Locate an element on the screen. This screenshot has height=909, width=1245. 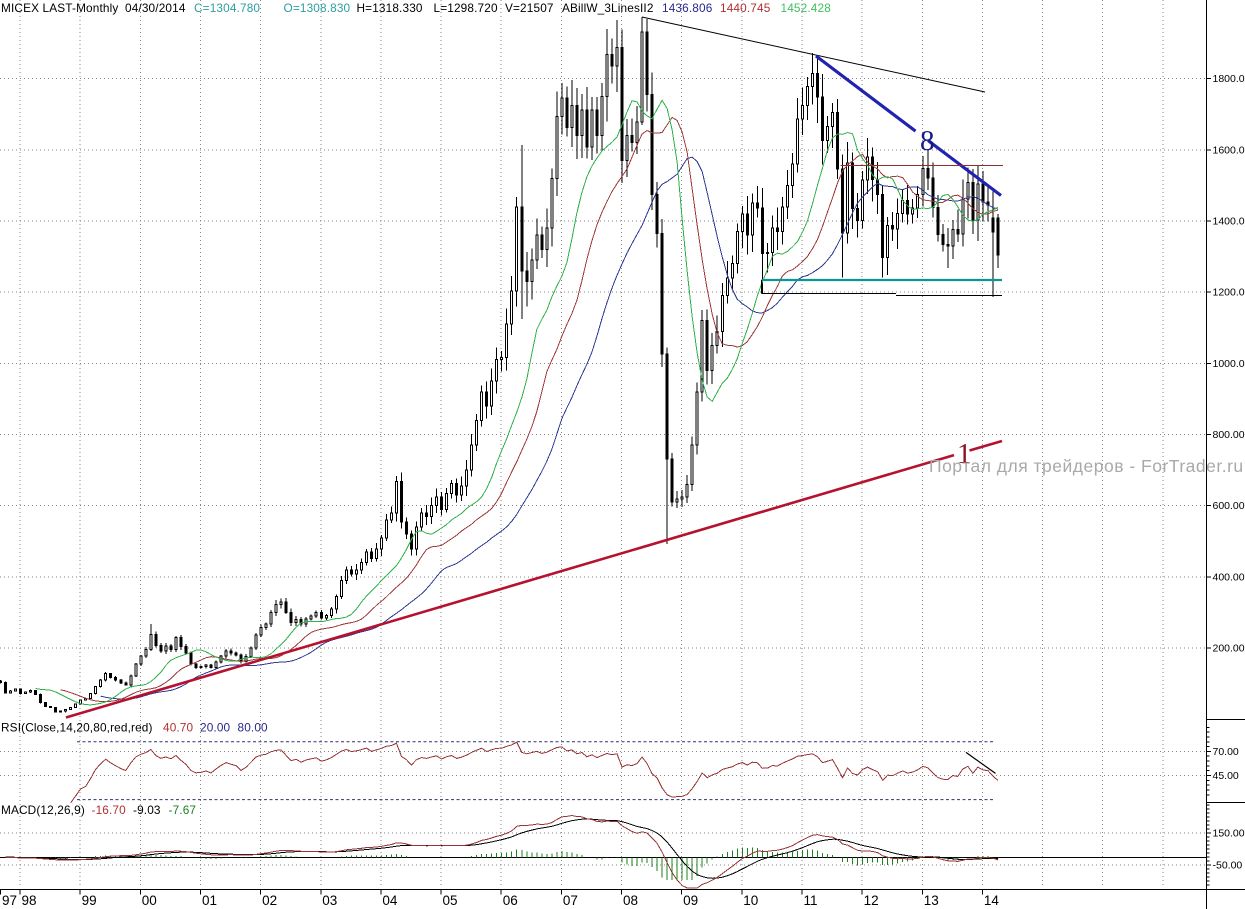
svg-text: 13 is located at coordinates (931, 900).